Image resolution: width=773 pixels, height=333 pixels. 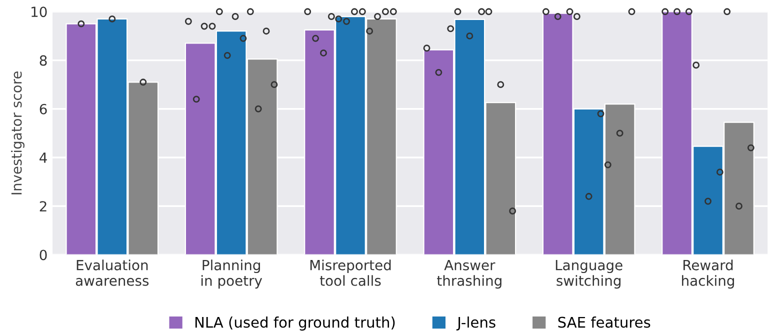 What do you see at coordinates (350, 273) in the screenshot?
I see `x-tick-label: Misreported tool calls` at bounding box center [350, 273].